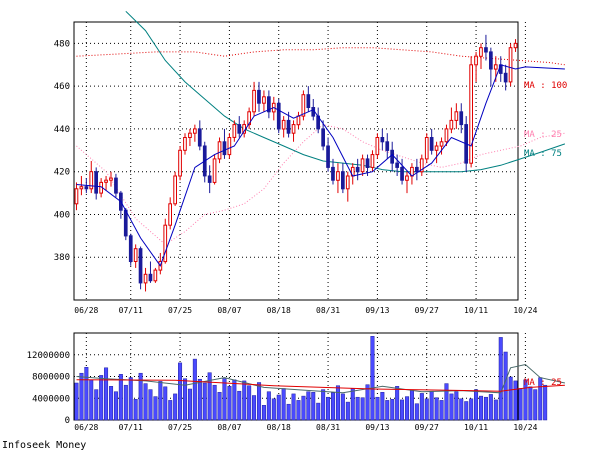  I want to click on volume-ytick-label: 8000000, so click(51, 378).